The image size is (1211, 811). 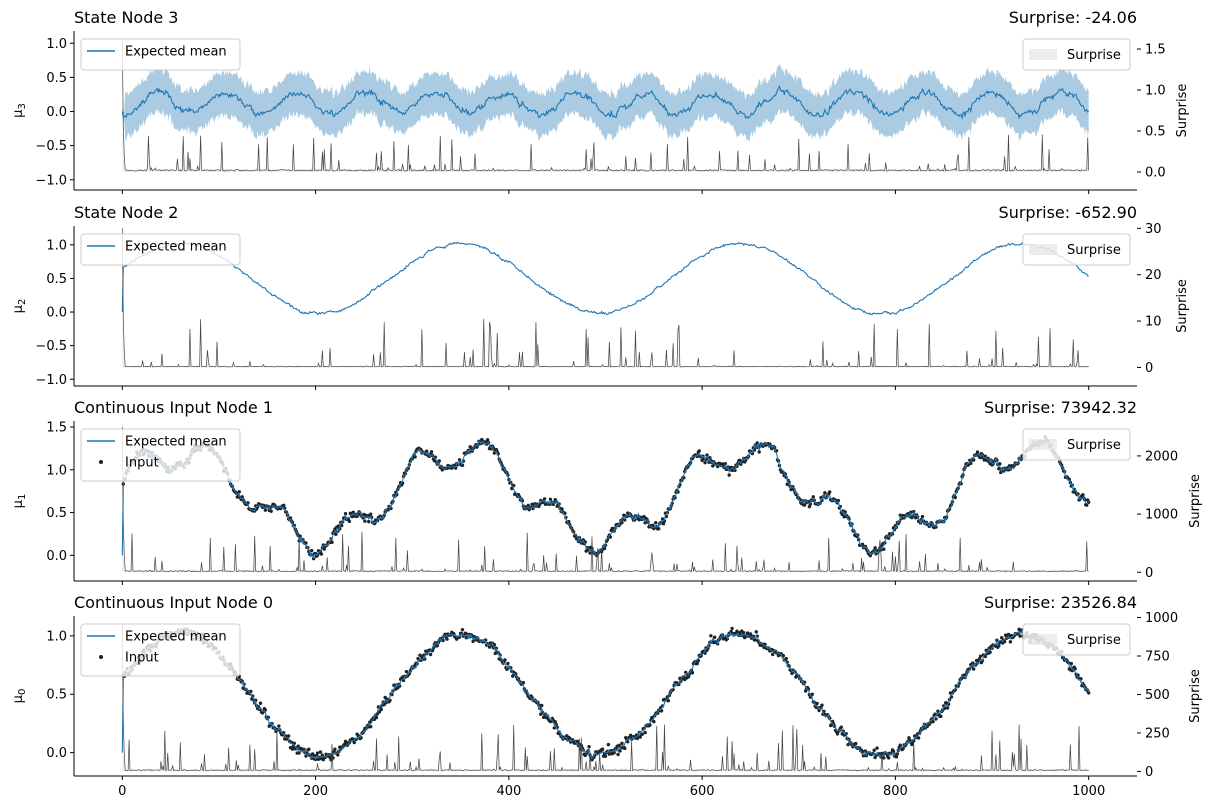 What do you see at coordinates (126, 212) in the screenshot?
I see `panel-title: State Node 2` at bounding box center [126, 212].